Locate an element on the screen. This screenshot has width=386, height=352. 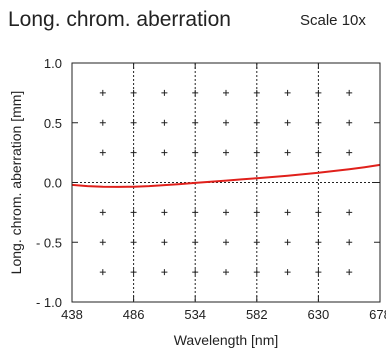
x-tick-label: 438 is located at coordinates (72, 314).